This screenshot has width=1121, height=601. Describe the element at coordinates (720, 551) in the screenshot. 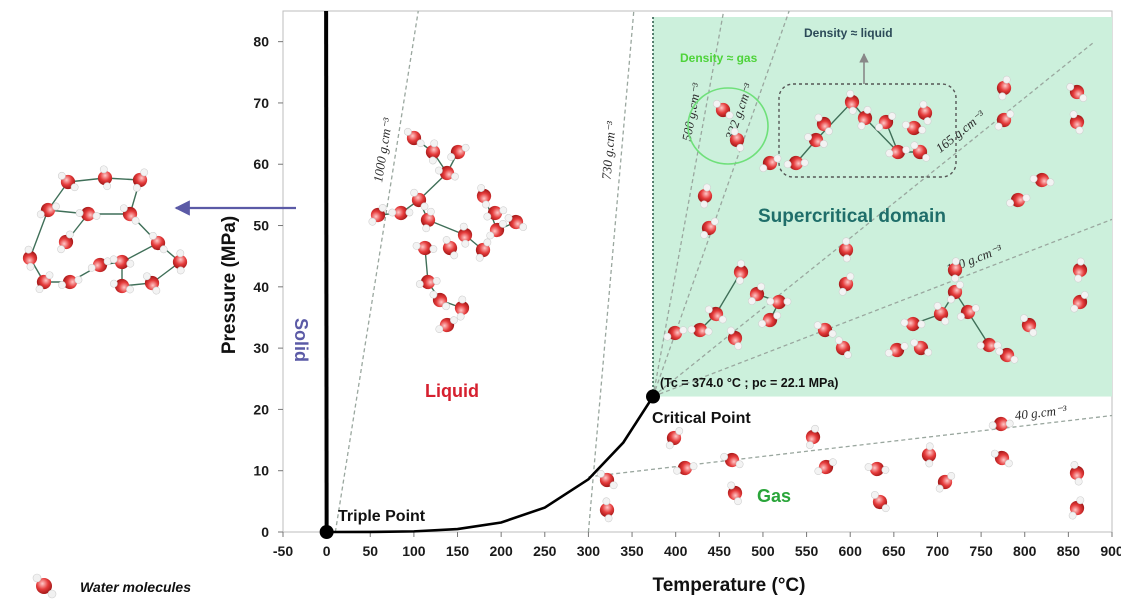

I see `x-tick-label: 450` at that location.